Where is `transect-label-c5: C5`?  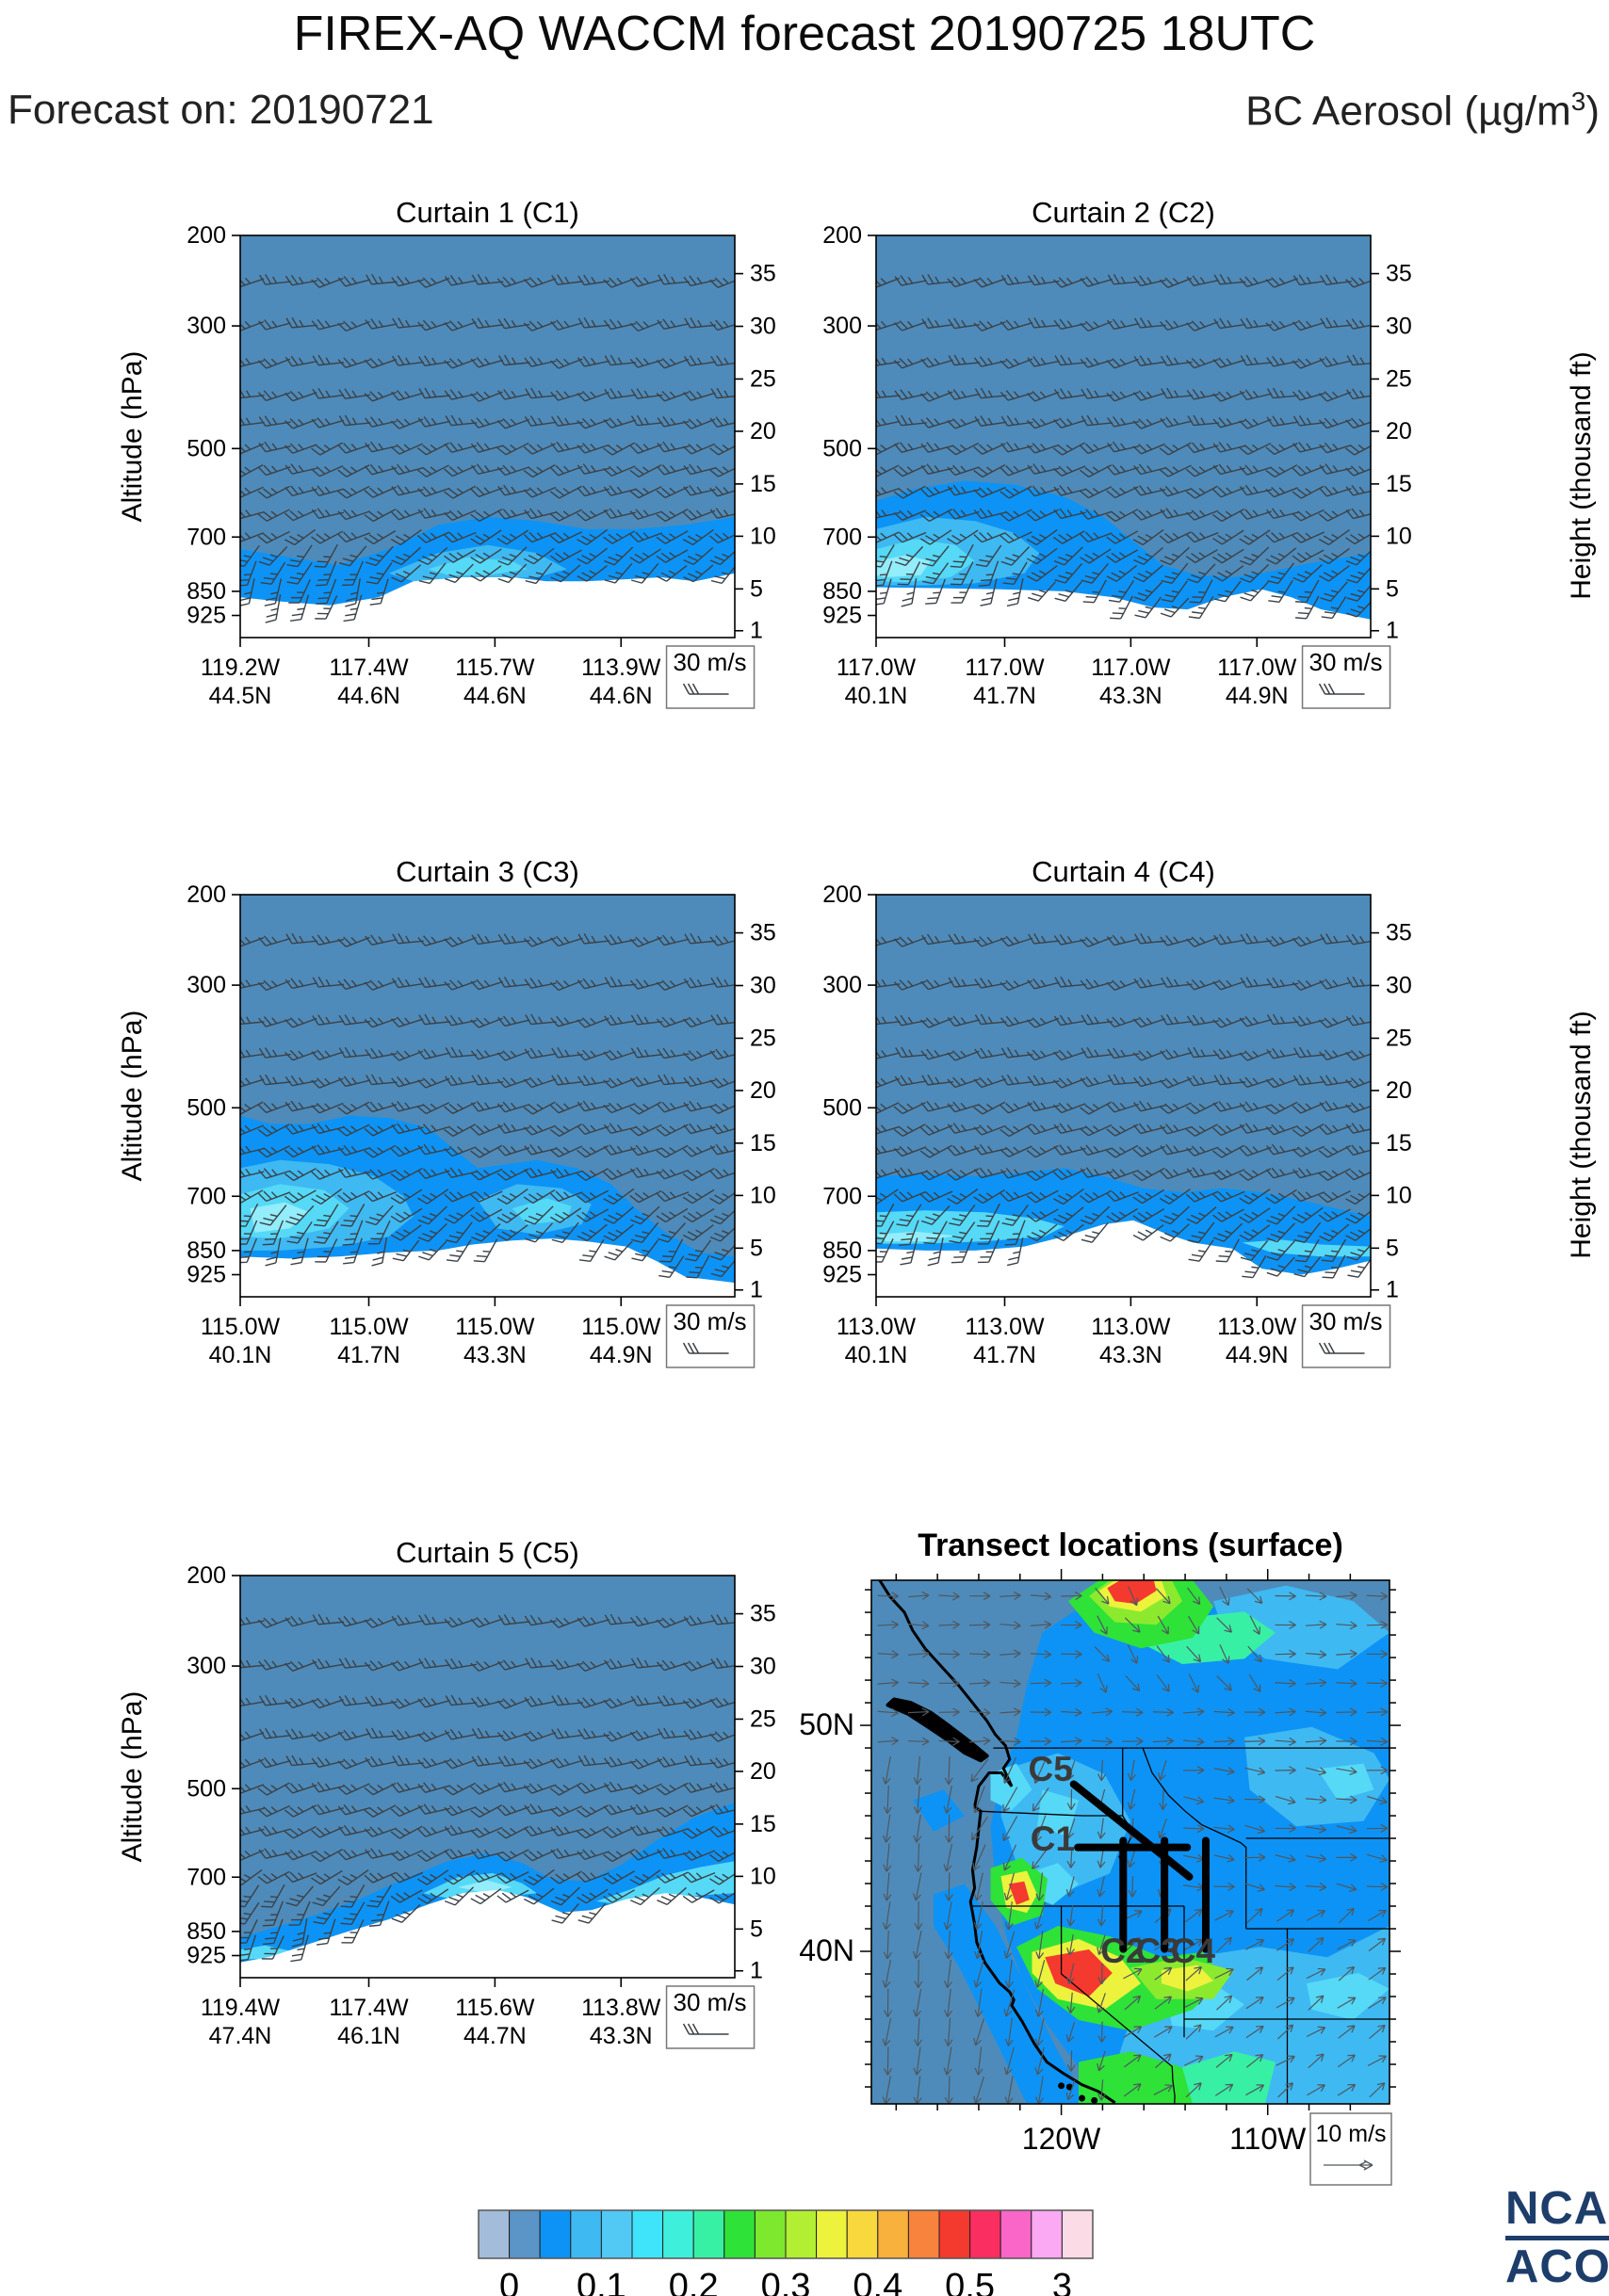 transect-label-c5: C5 is located at coordinates (1051, 1769).